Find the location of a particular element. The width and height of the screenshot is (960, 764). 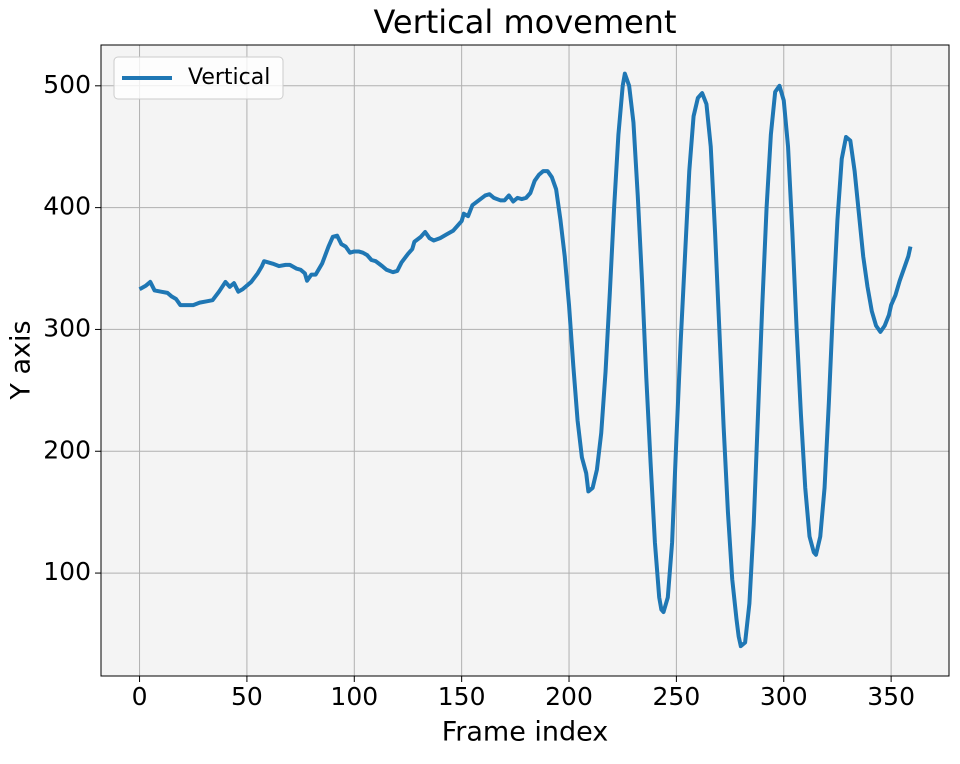

x-tick-label: 350 is located at coordinates (891, 696).